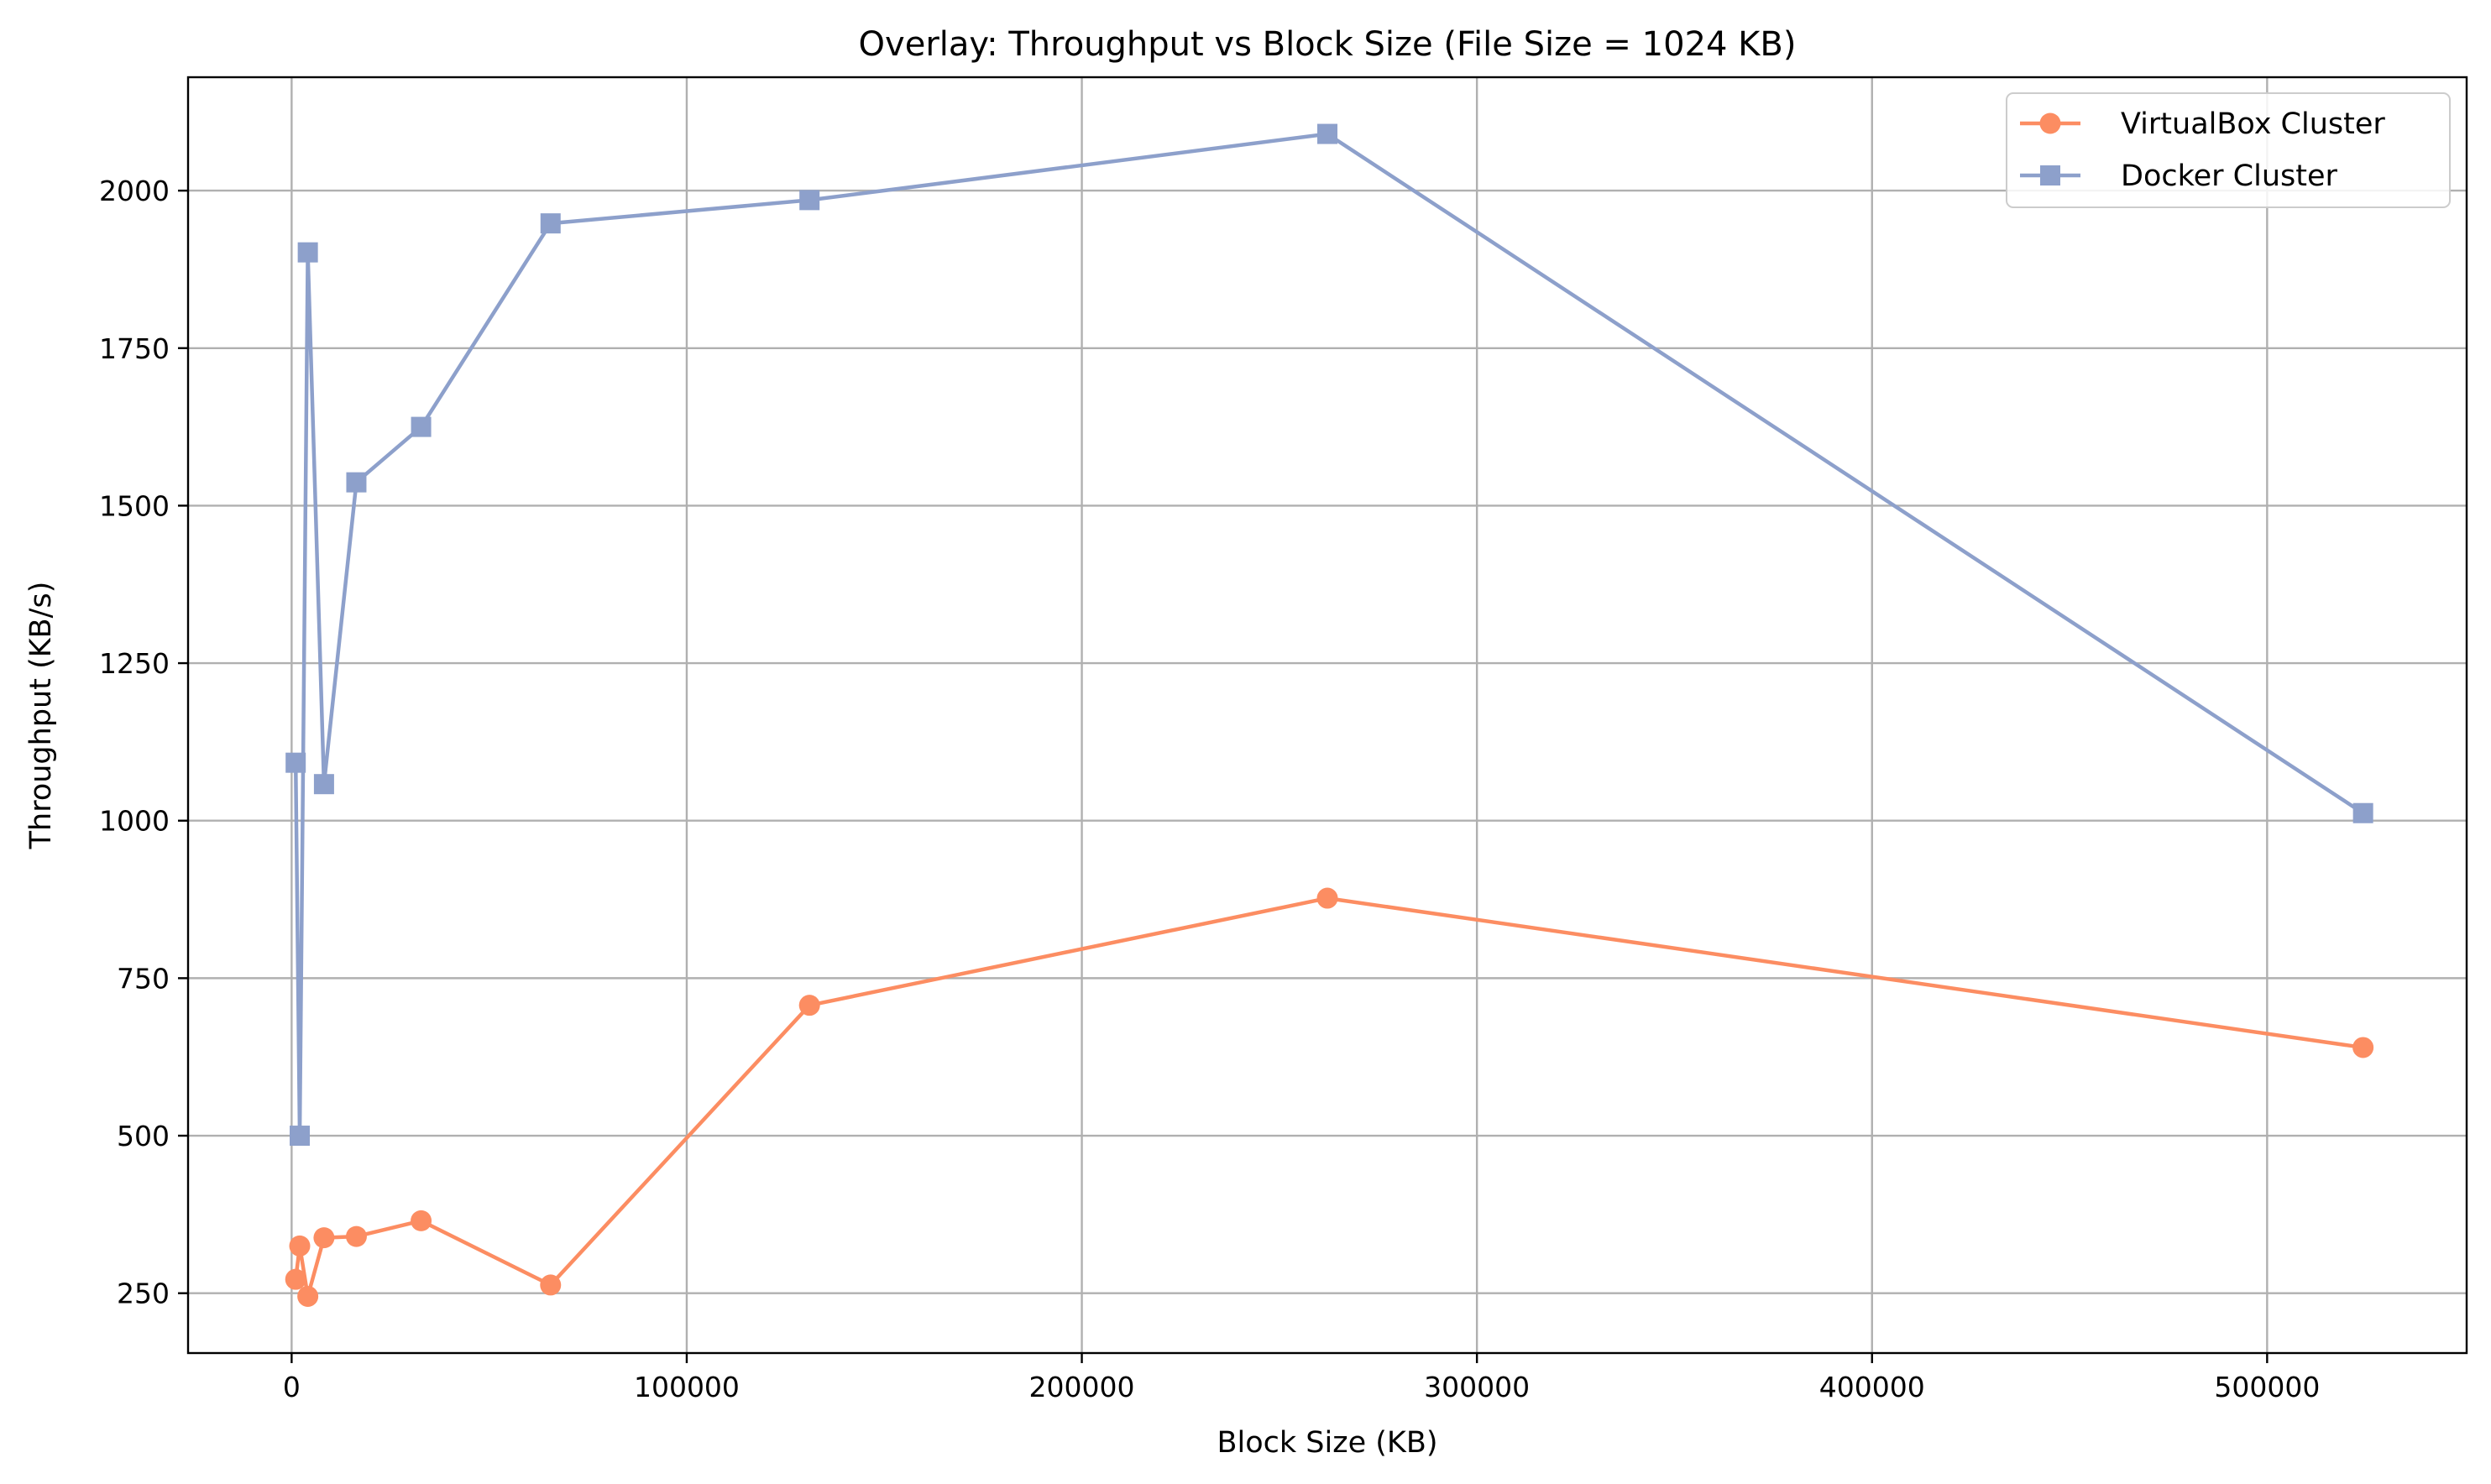 The width and height of the screenshot is (2491, 1484). What do you see at coordinates (1477, 1387) in the screenshot?
I see `x-tick-label: 300000` at bounding box center [1477, 1387].